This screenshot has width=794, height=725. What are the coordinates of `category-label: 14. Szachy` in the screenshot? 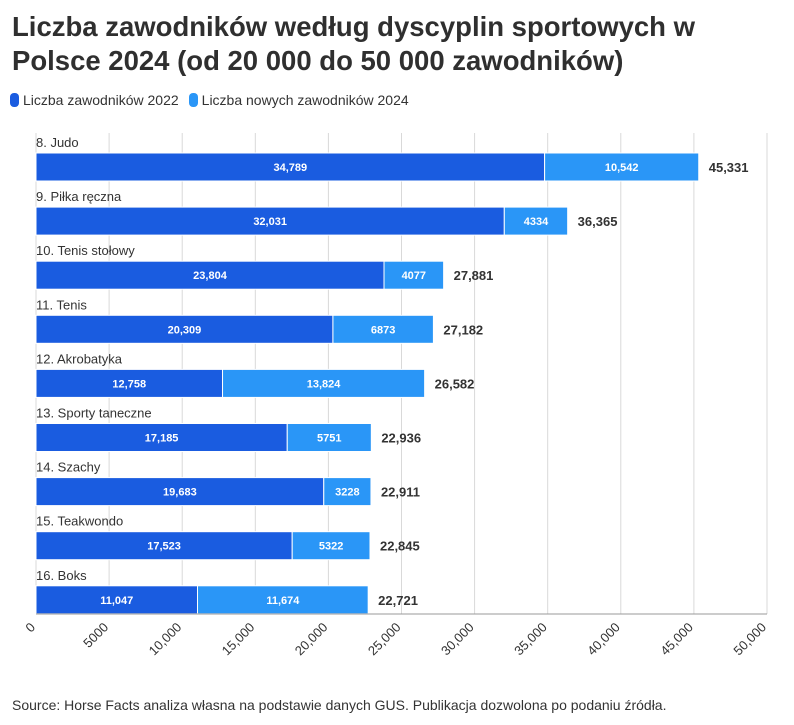 It's located at (68, 467).